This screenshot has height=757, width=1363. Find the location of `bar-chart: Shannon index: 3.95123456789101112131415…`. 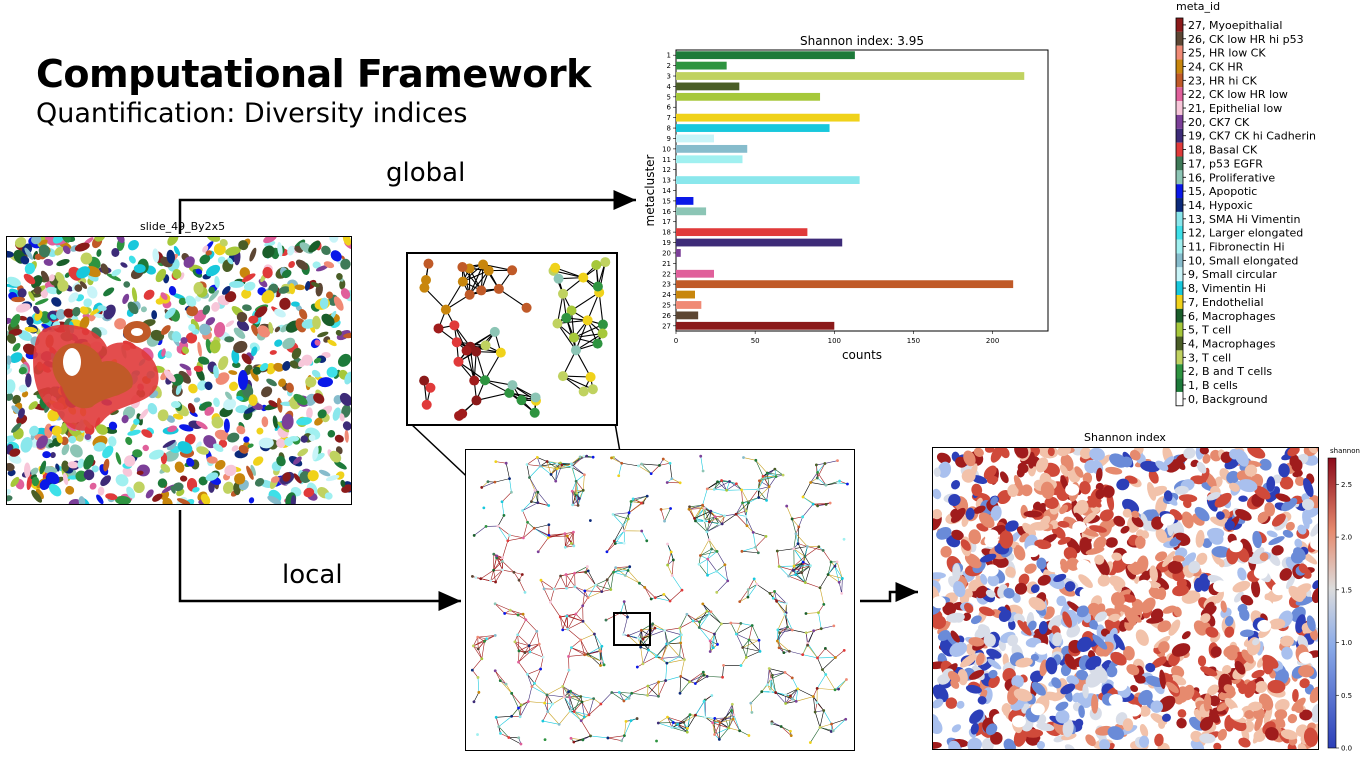

bar-chart: Shannon index: 3.95123456789101112131415… is located at coordinates (846, 198).